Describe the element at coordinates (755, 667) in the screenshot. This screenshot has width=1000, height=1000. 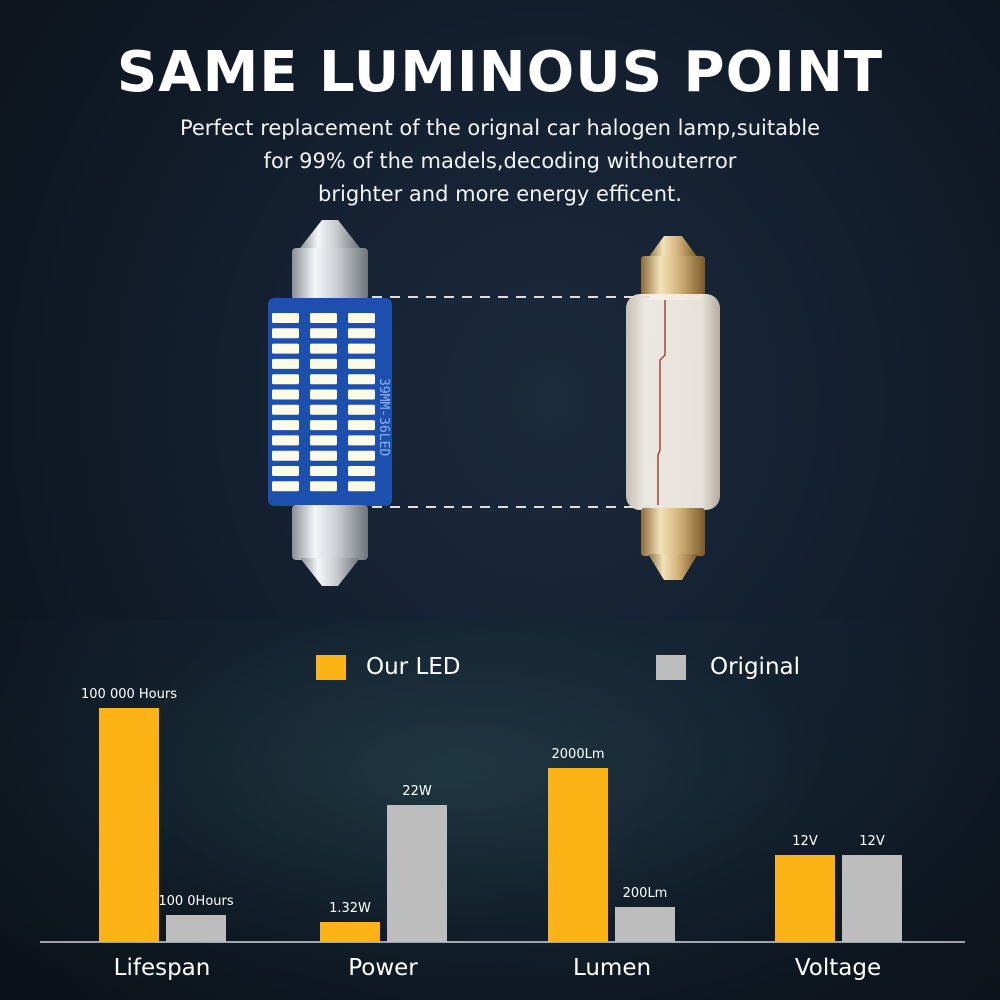
I see `legend-label-original: Original` at that location.